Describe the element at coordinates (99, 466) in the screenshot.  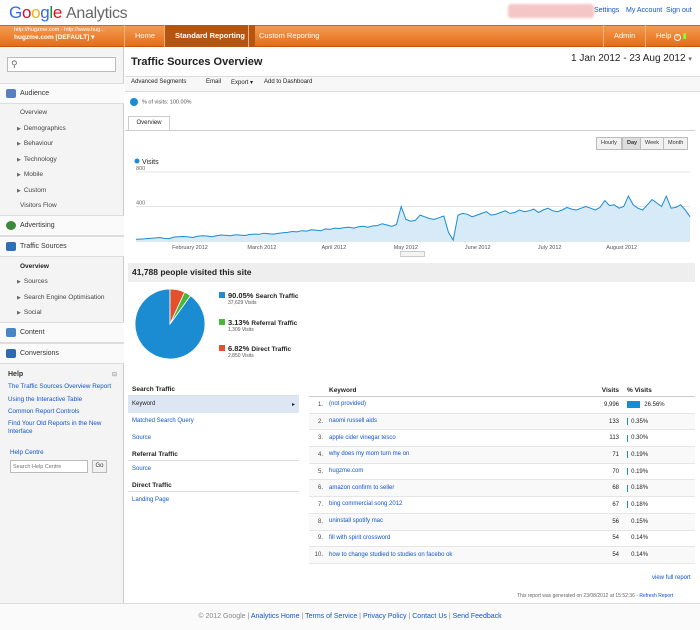
I see `go-button: Go` at that location.